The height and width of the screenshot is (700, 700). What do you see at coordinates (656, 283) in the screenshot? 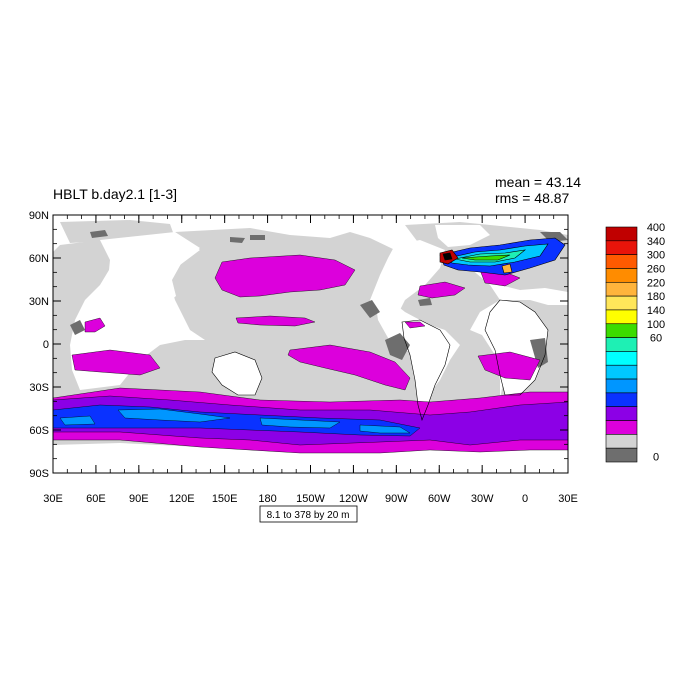
I see `colorbar-label: 220` at bounding box center [656, 283].